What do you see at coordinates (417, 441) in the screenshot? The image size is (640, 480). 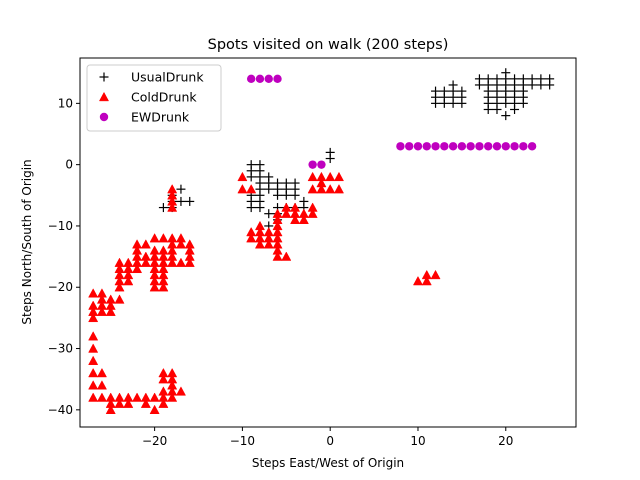 I see `x-tick-label: 10` at bounding box center [417, 441].